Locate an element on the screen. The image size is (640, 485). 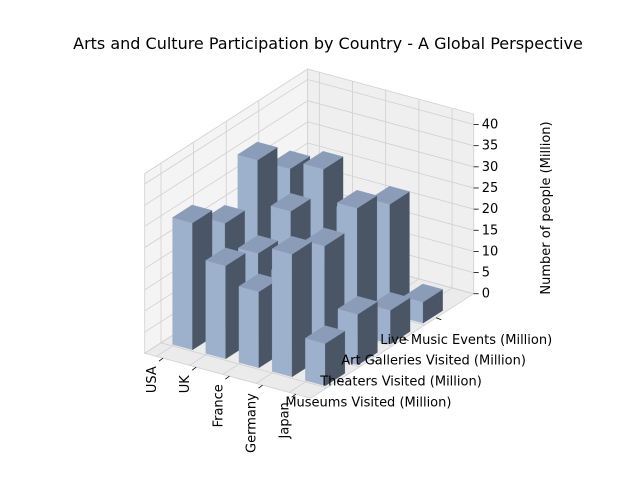
z-tick-label: 35 is located at coordinates (490, 146).